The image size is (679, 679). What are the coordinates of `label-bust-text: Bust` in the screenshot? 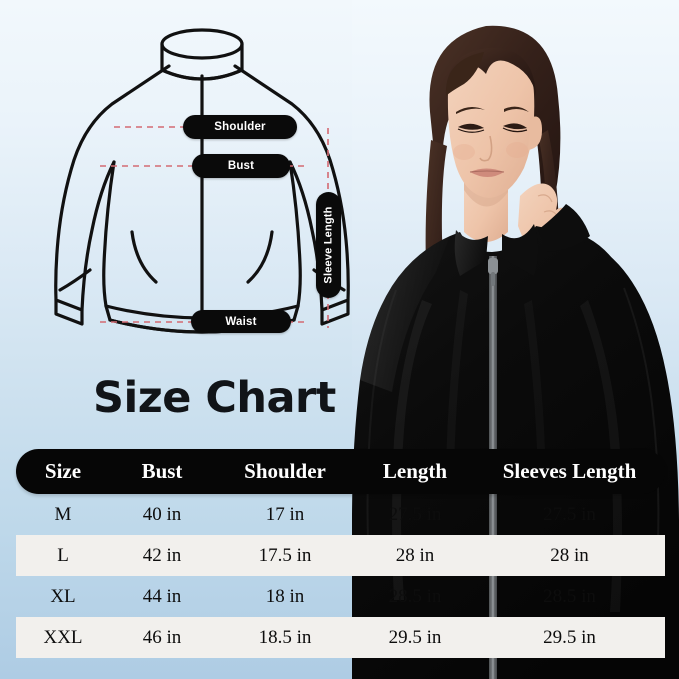 It's located at (241, 166).